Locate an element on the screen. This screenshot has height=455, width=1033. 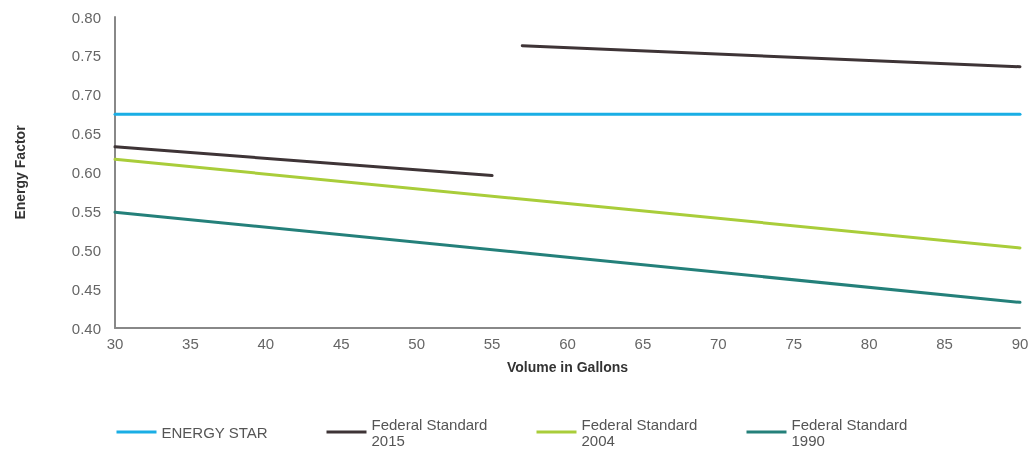
x-tick-label: 90 is located at coordinates (1020, 343).